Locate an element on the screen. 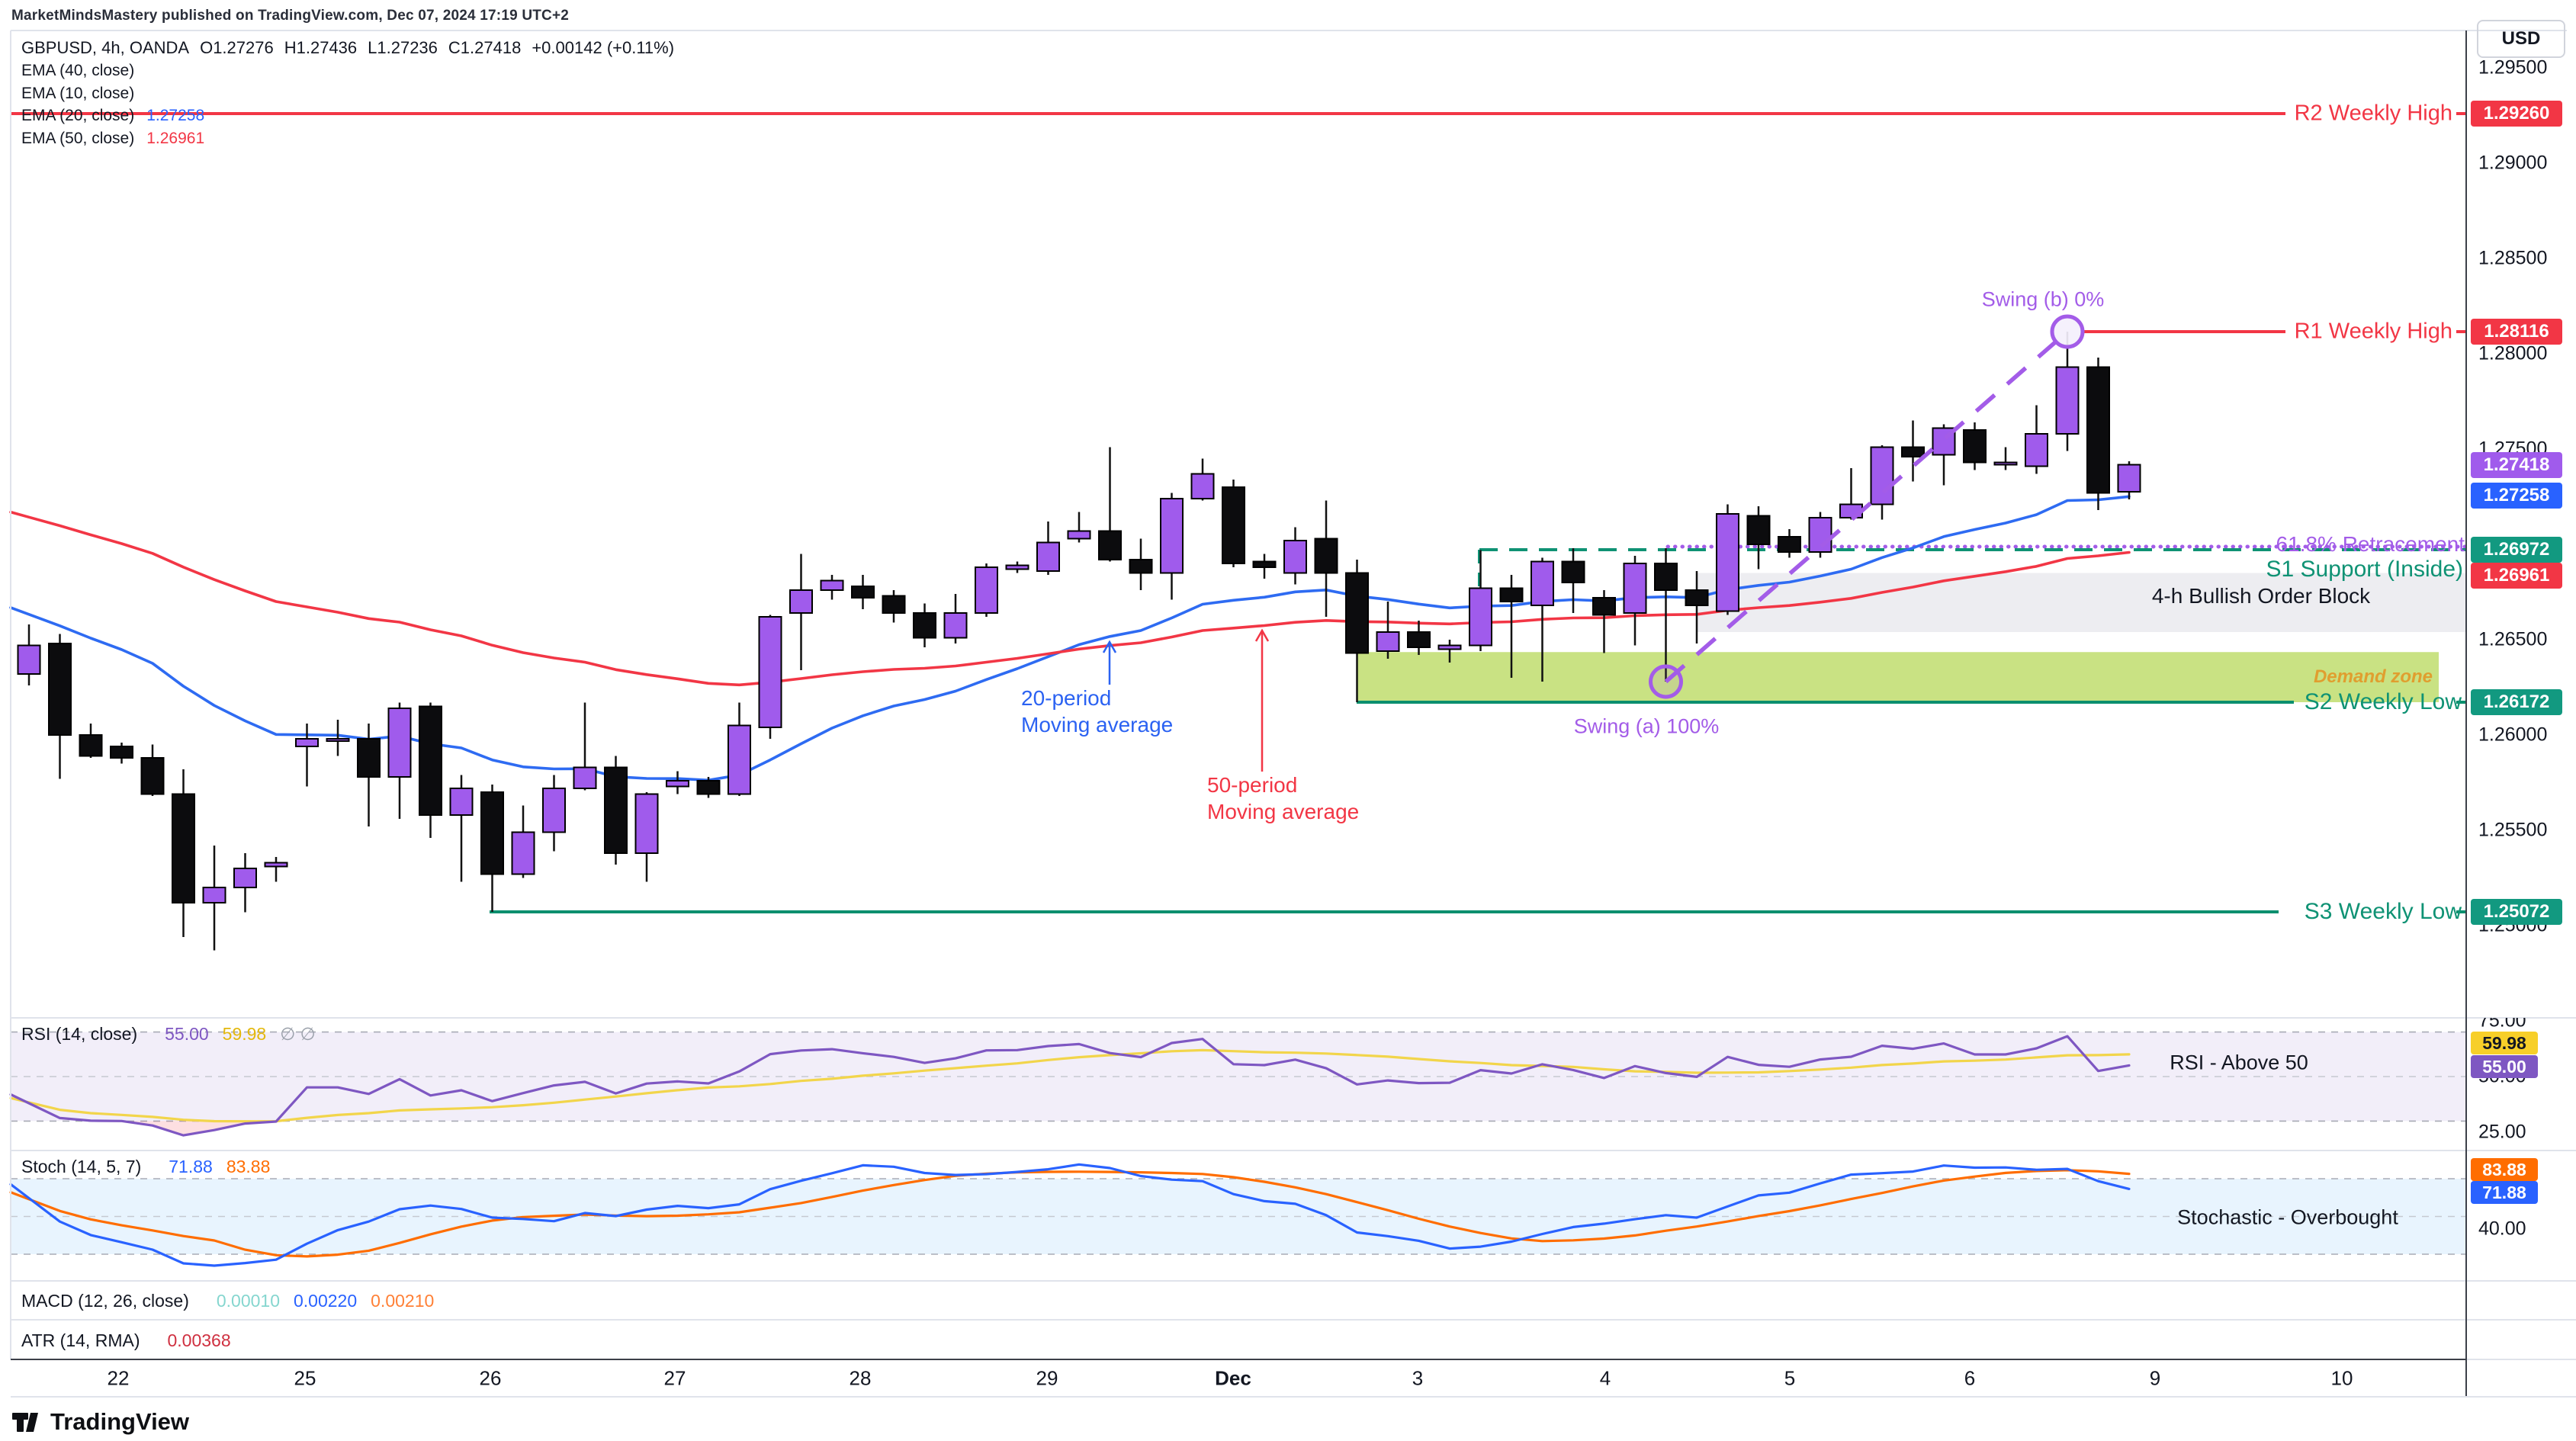  panel-legend-value: 59.98 is located at coordinates (244, 1034).